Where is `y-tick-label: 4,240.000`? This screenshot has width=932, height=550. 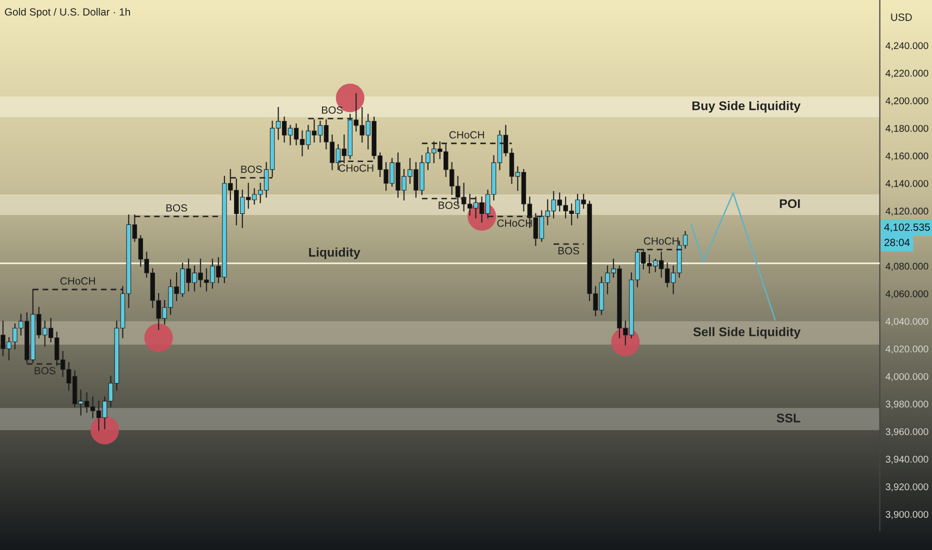
y-tick-label: 4,240.000 is located at coordinates (907, 46).